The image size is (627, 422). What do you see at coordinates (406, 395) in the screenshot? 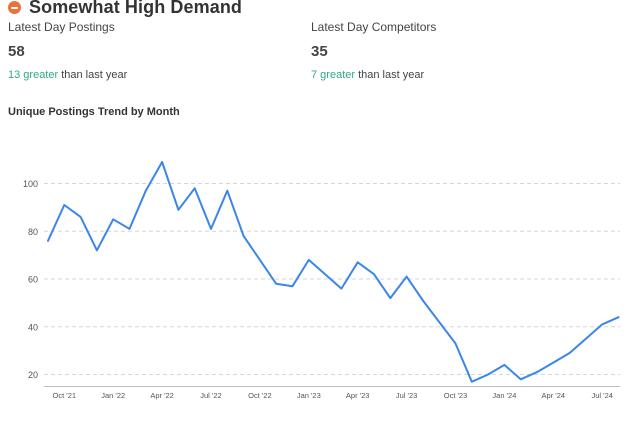
I see `x-tick-label: Jul '23` at bounding box center [406, 395].